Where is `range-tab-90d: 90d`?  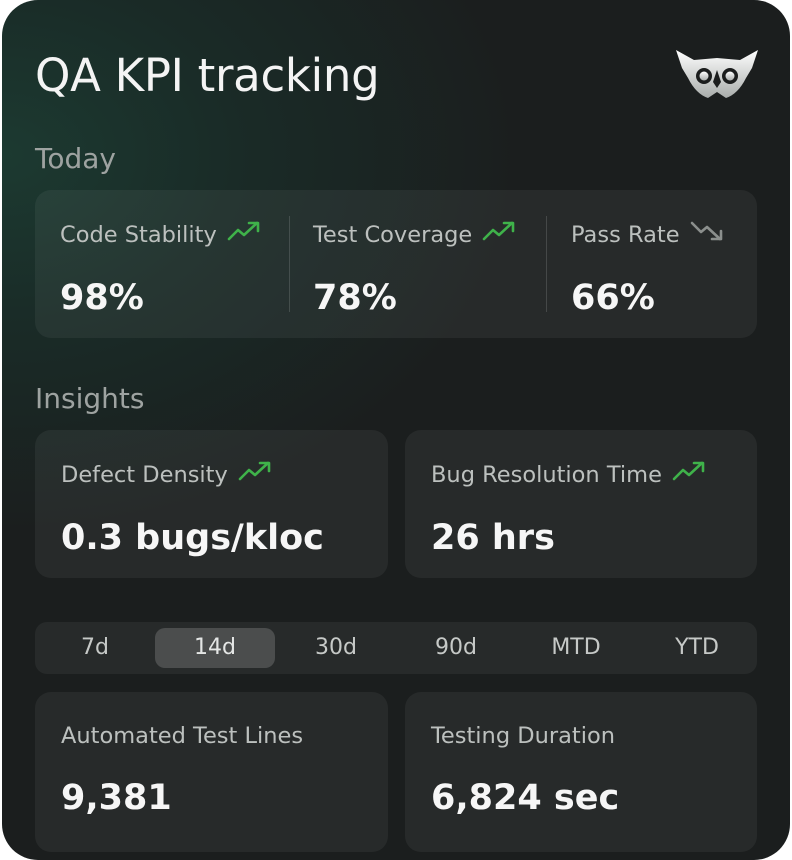
range-tab-90d: 90d is located at coordinates (456, 647).